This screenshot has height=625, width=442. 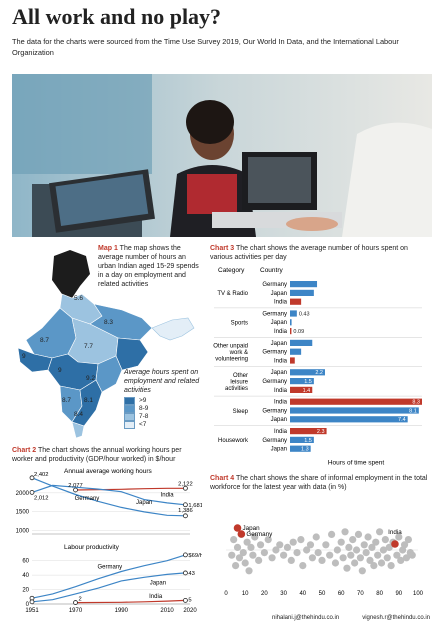 What do you see at coordinates (144, 503) in the screenshot?
I see `series-label: Japan` at bounding box center [144, 503].